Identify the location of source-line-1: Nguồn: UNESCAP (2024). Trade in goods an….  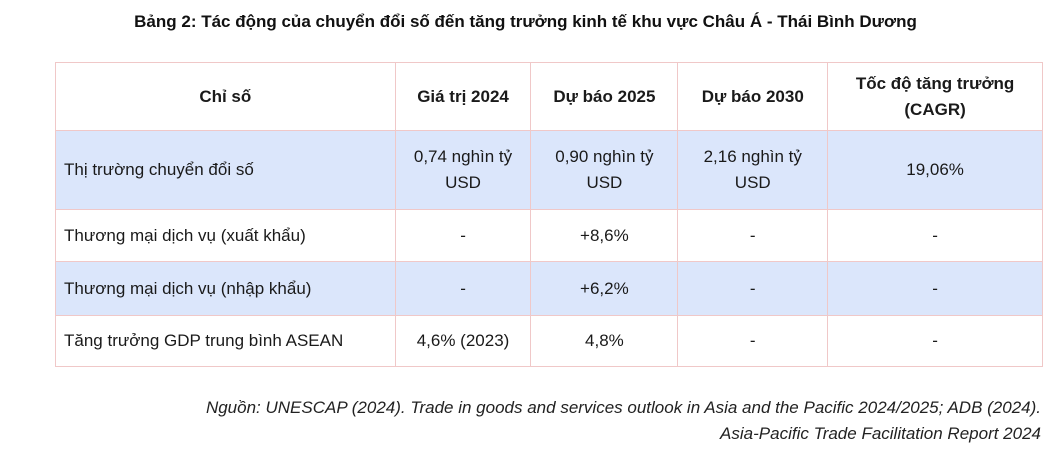
(623, 407).